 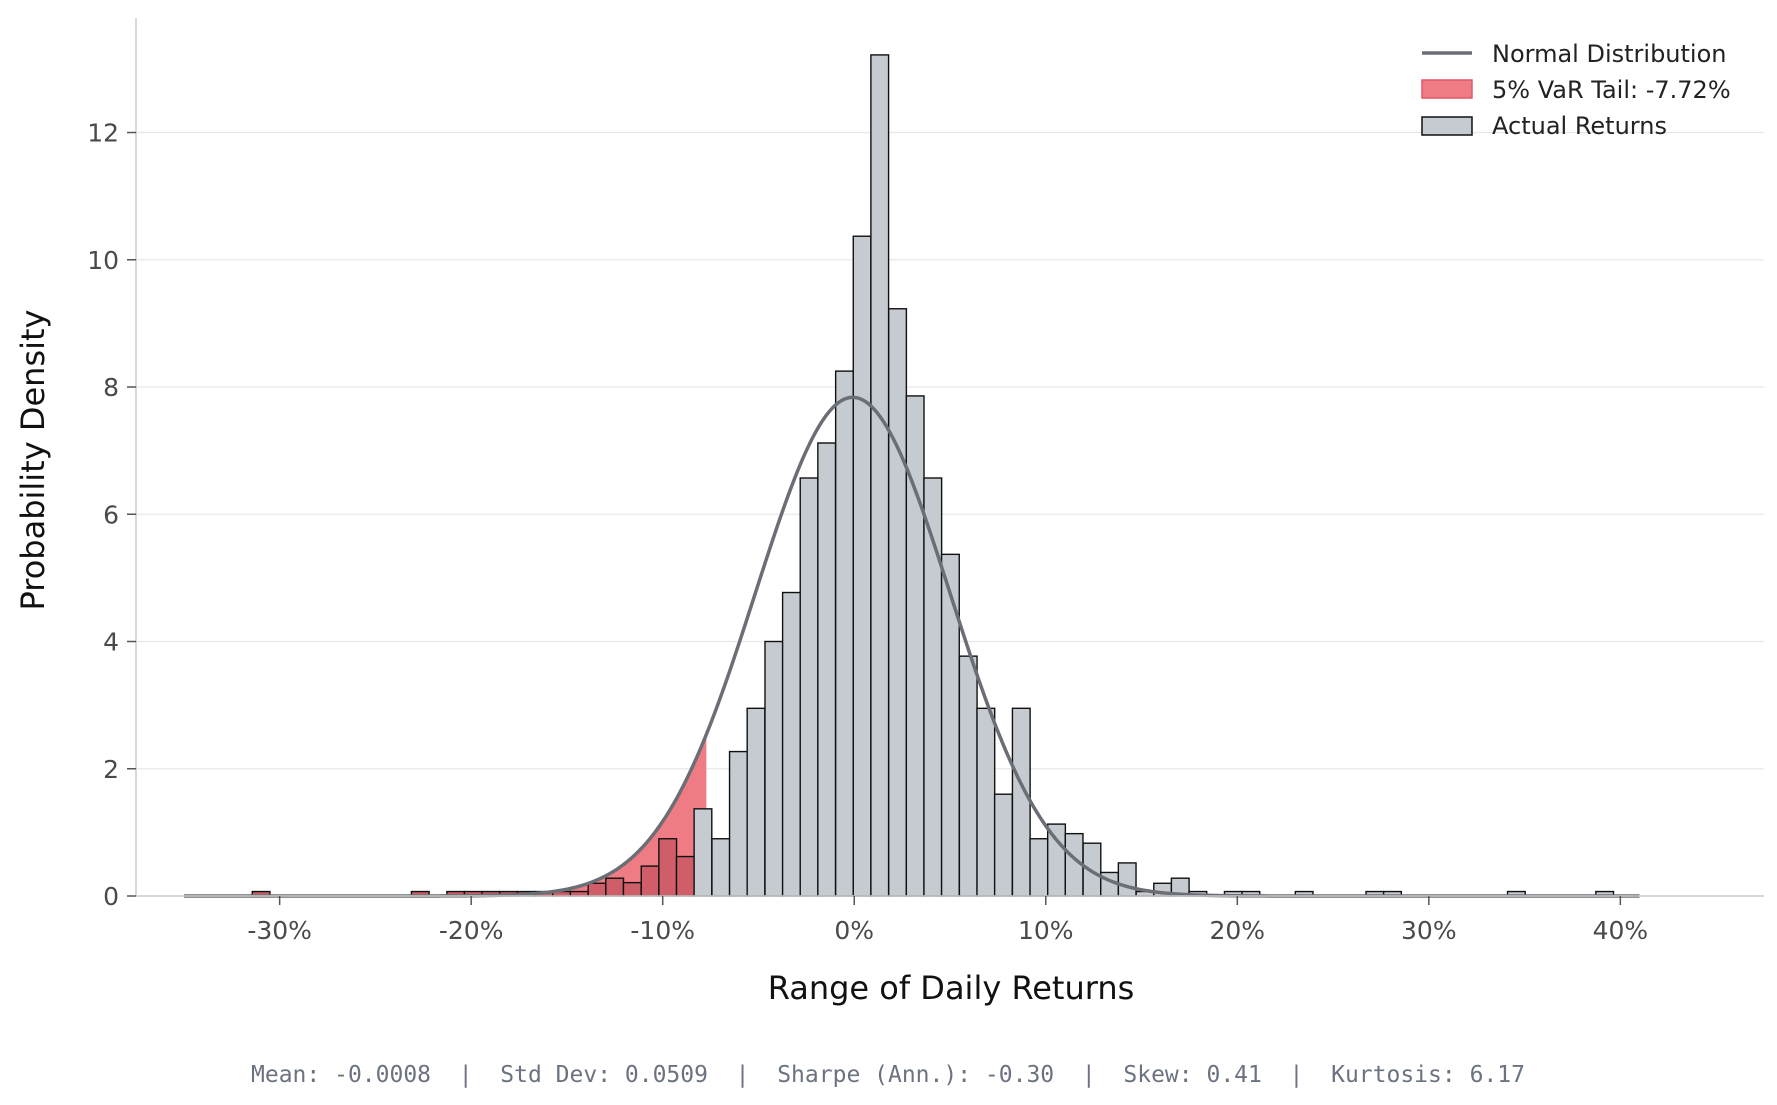 I want to click on x-axis-title: Range of Daily Returns, so click(x=951, y=988).